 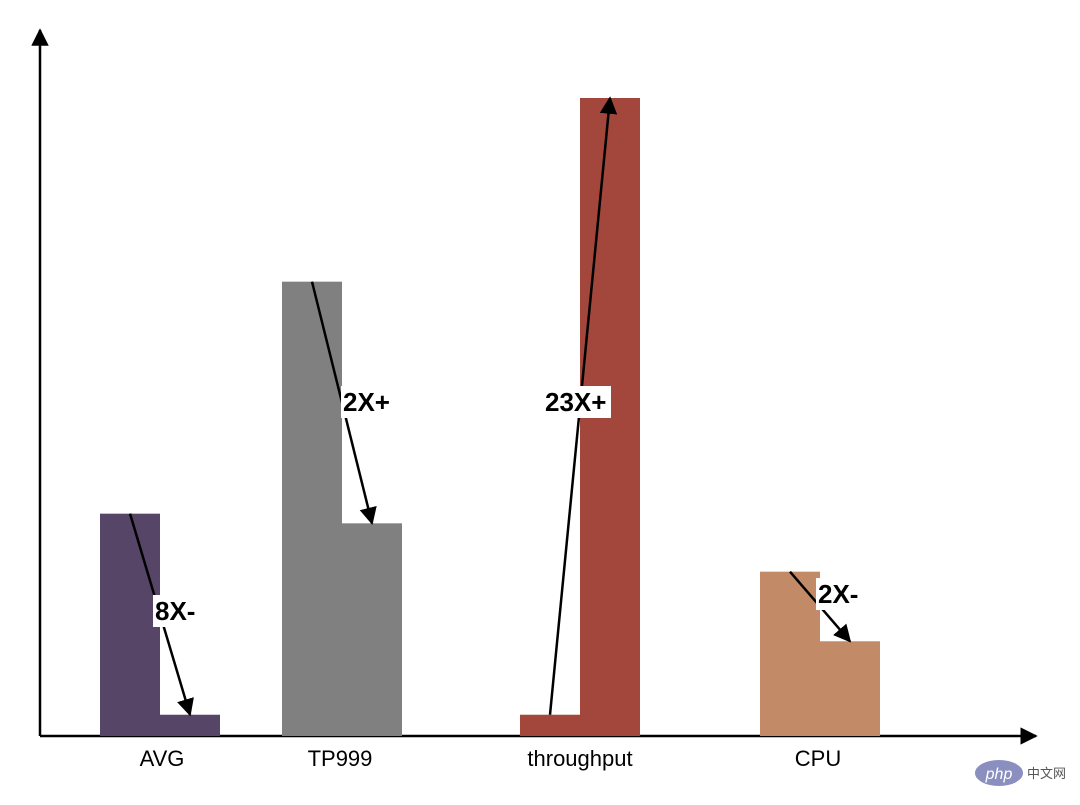 I want to click on bar-tp999-after, so click(x=372, y=629).